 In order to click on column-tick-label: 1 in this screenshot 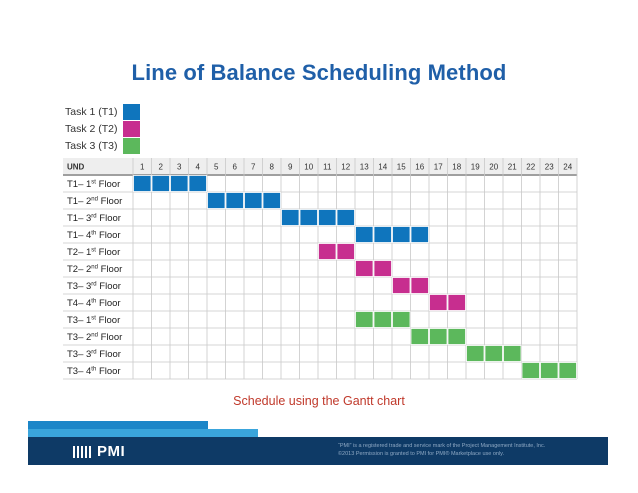, I will do `click(142, 167)`.